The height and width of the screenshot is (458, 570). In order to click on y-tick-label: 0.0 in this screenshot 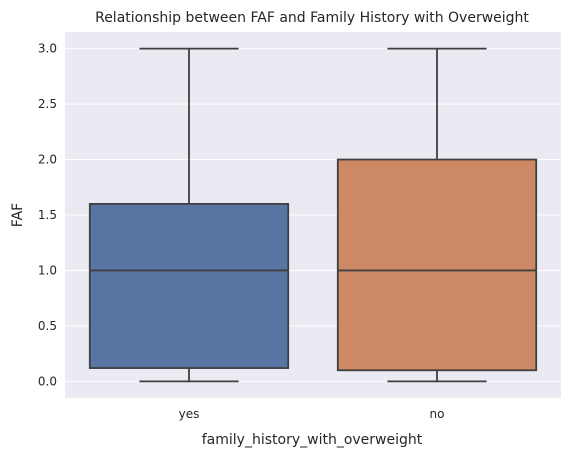, I will do `click(47, 381)`.